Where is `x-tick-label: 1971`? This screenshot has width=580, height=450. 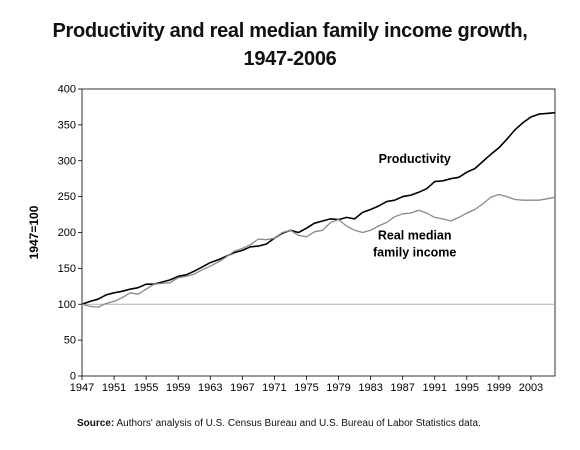
x-tick-label: 1971 is located at coordinates (274, 388).